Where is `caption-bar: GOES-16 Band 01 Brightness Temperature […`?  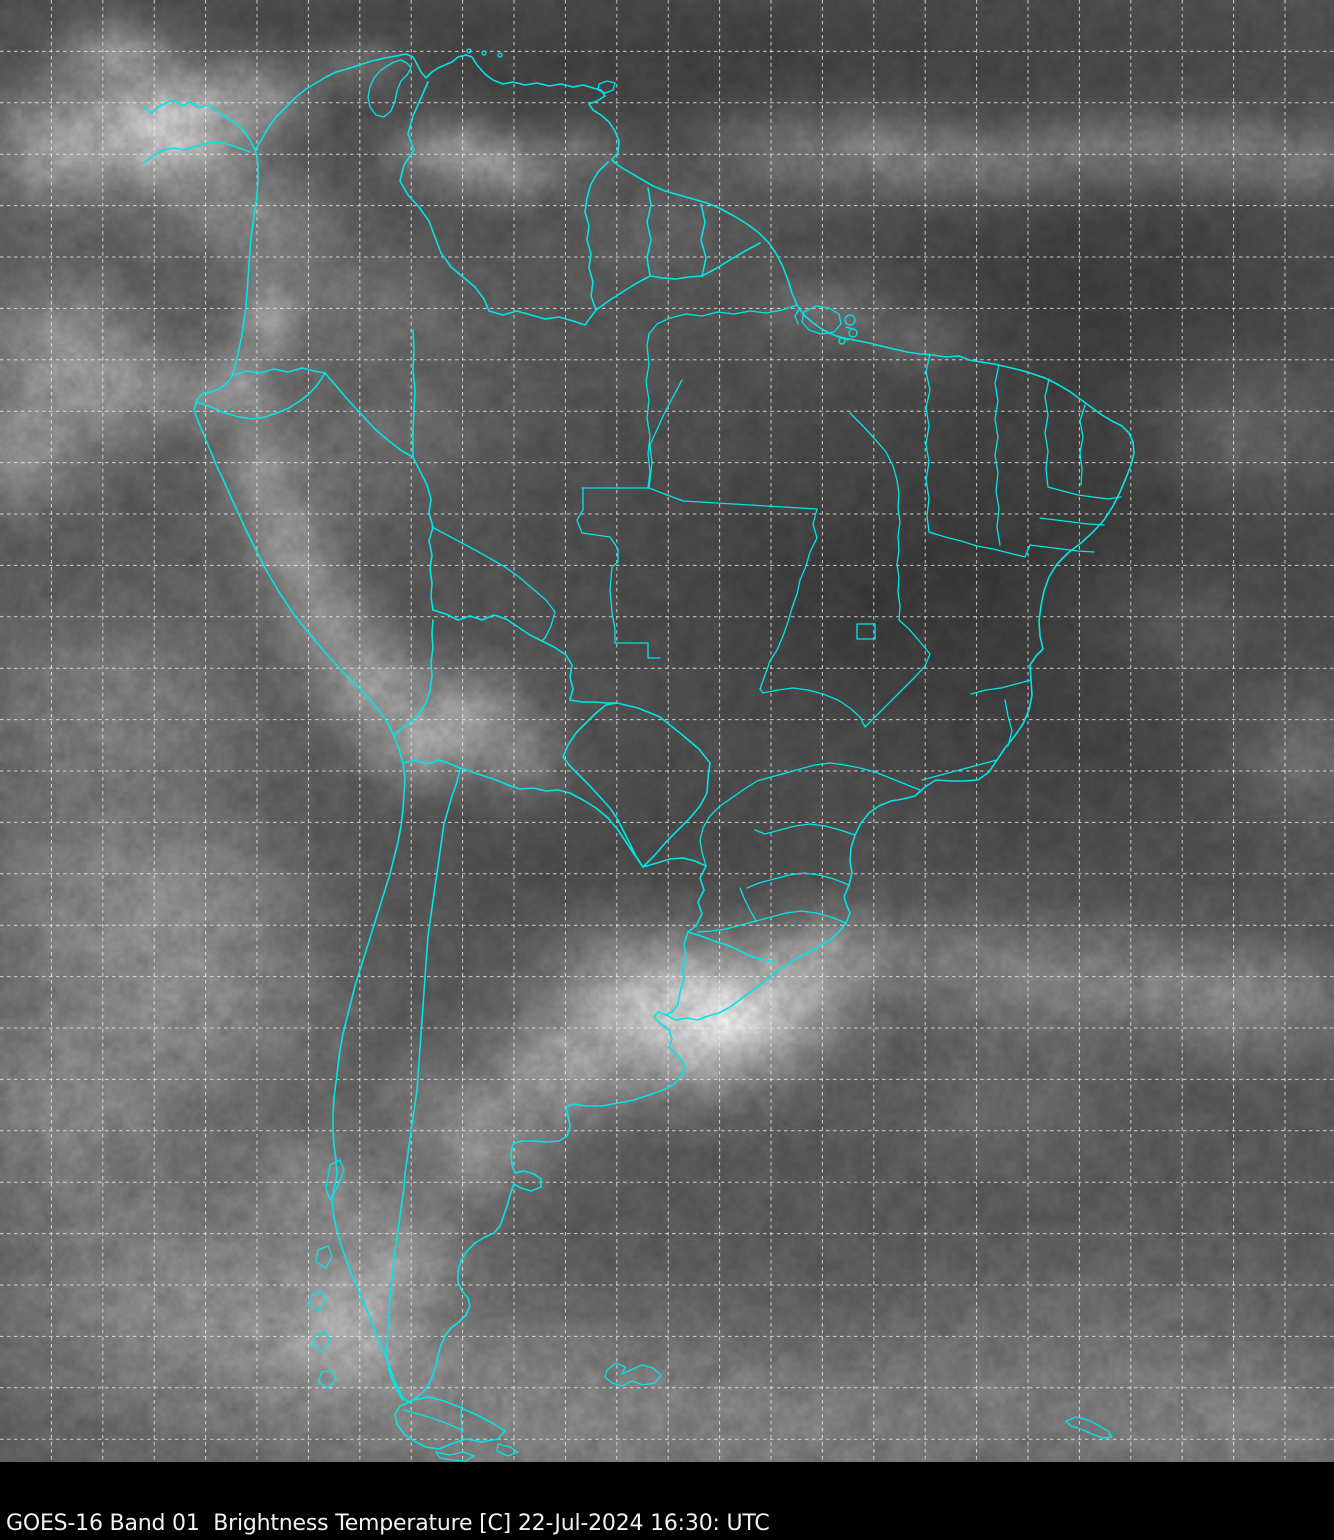 caption-bar: GOES-16 Band 01 Brightness Temperature [… is located at coordinates (667, 1501).